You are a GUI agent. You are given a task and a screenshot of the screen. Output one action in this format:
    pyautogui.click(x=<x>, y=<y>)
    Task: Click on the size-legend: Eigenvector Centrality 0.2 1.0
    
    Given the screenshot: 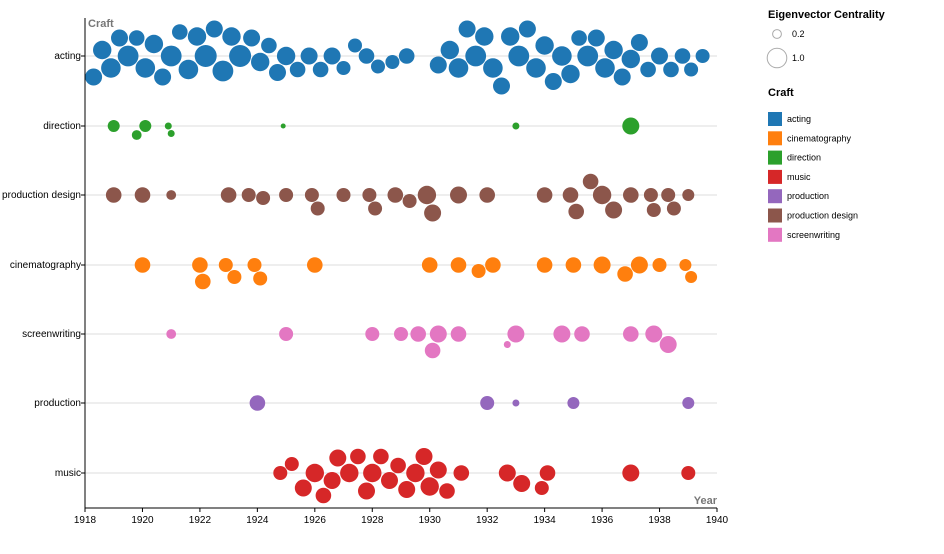 What is the action you would take?
    pyautogui.click(x=826, y=39)
    